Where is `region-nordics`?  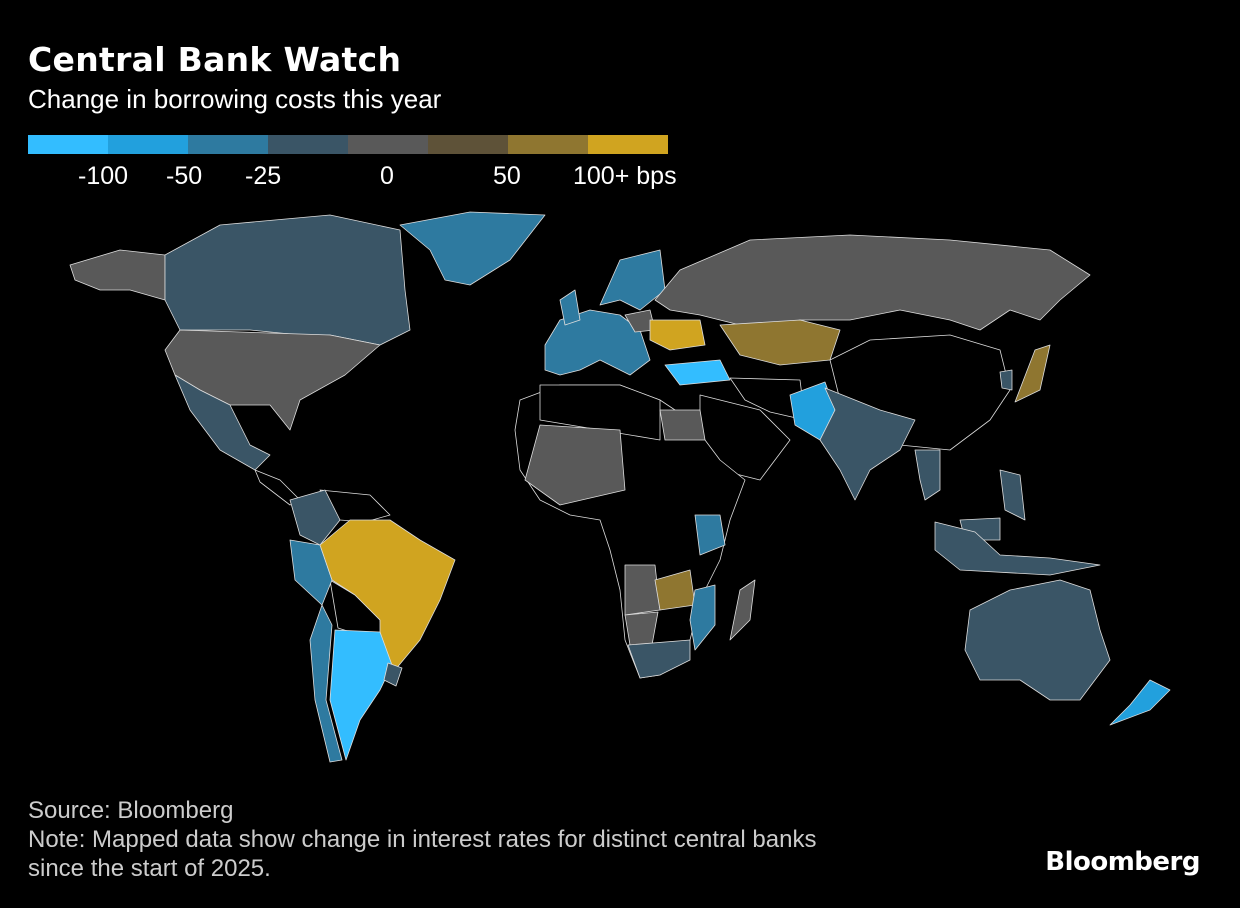 region-nordics is located at coordinates (632, 280).